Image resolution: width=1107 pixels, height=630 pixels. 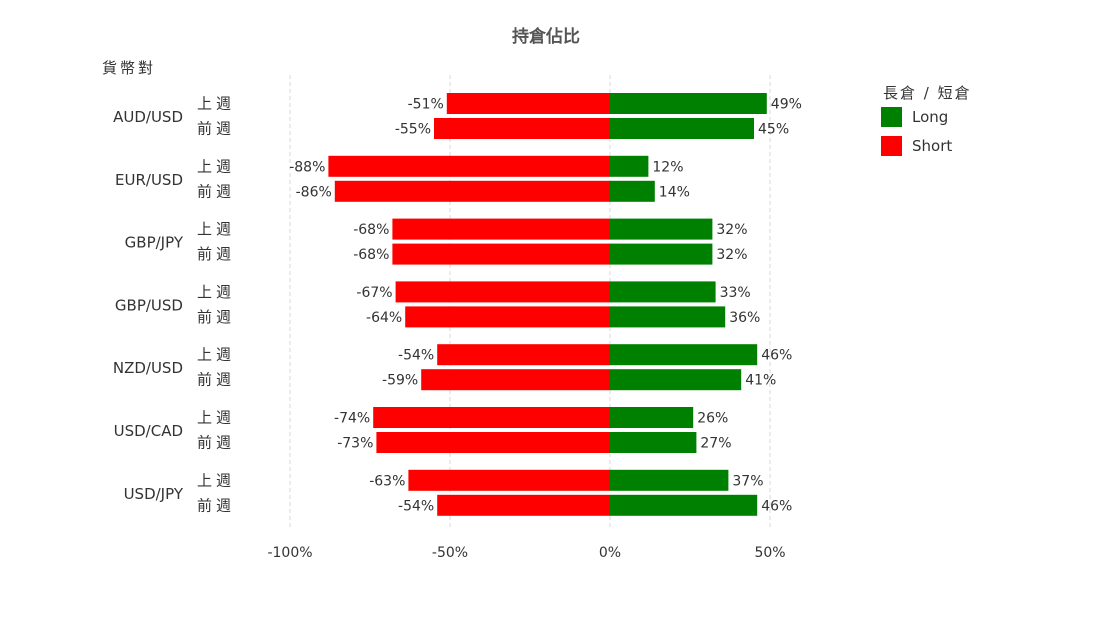 What do you see at coordinates (526, 553) in the screenshot?
I see `x-axis-ticks: -100% -50% 0% 50%` at bounding box center [526, 553].